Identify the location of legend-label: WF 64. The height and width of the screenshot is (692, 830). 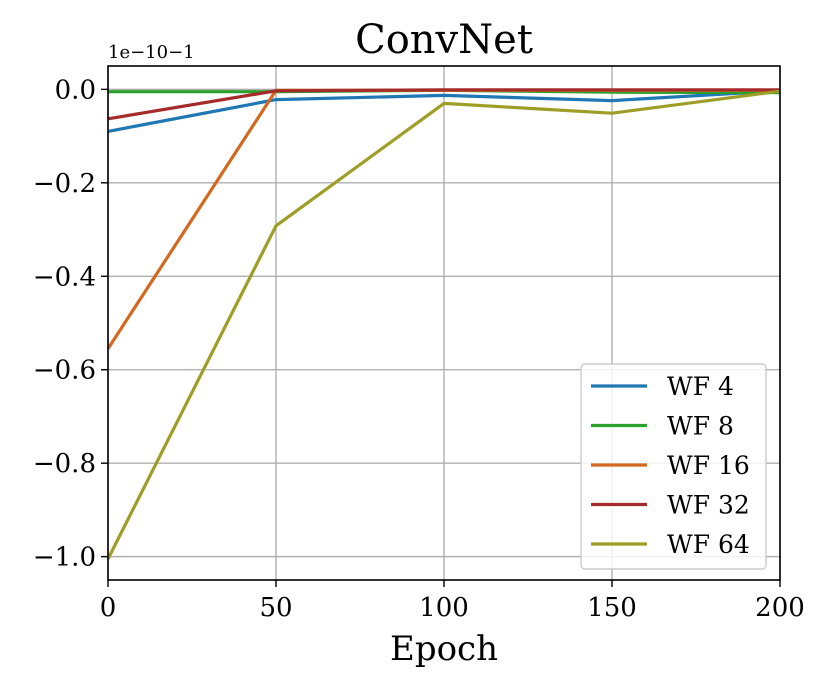
(708, 544).